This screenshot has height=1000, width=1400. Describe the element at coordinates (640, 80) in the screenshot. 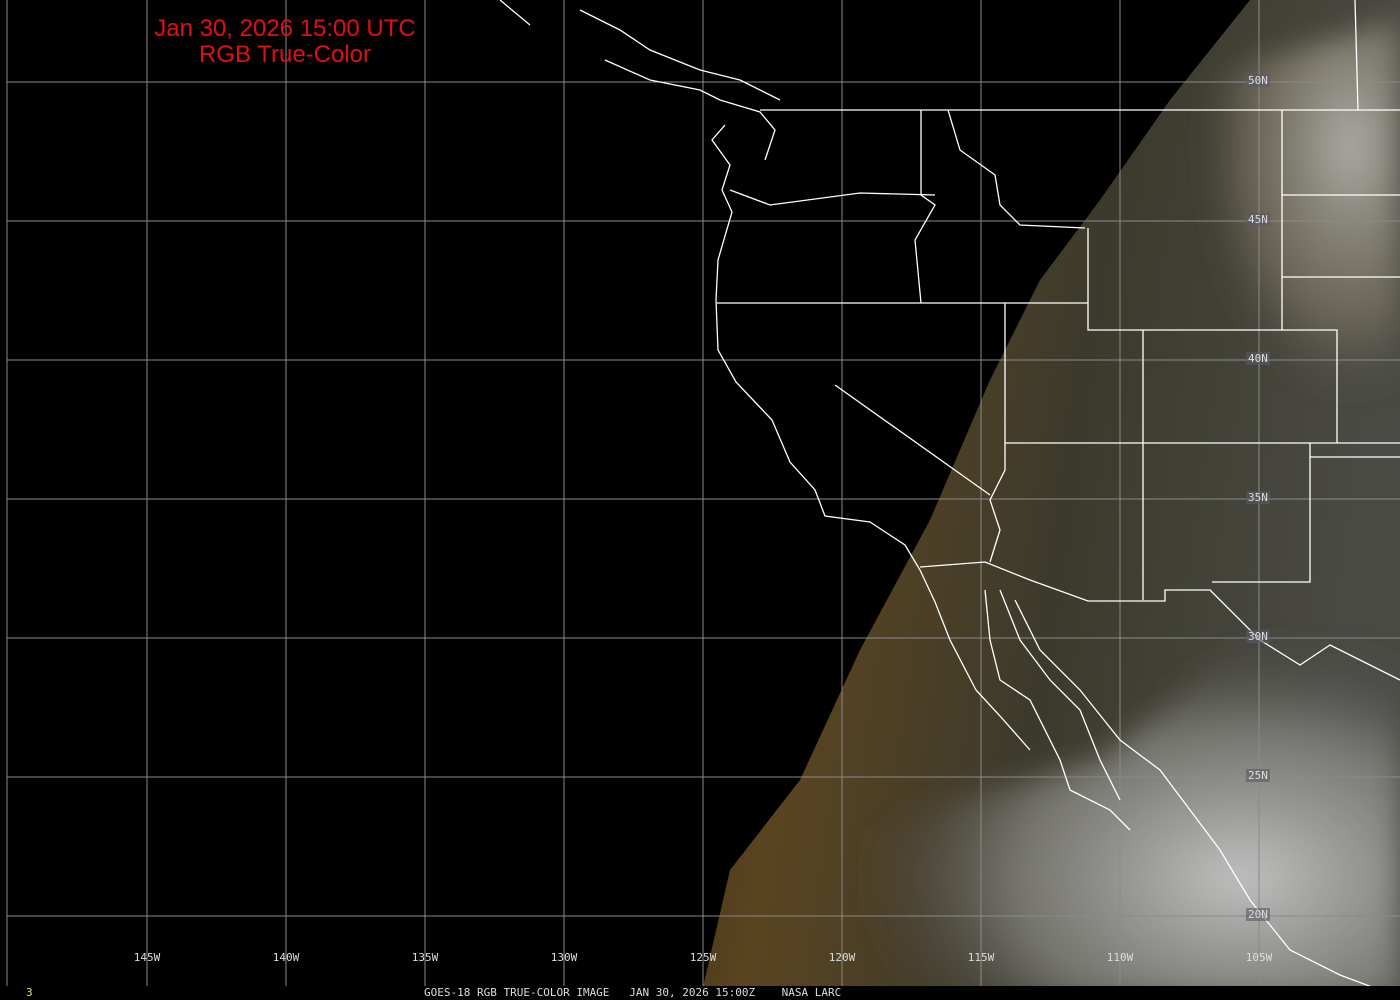

I see `bc-coastline` at that location.